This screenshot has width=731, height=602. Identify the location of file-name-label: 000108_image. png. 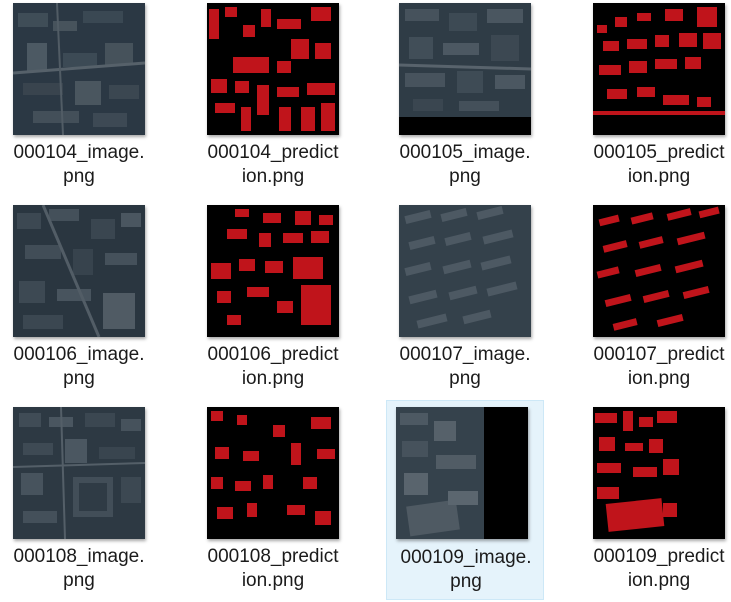
(79, 568).